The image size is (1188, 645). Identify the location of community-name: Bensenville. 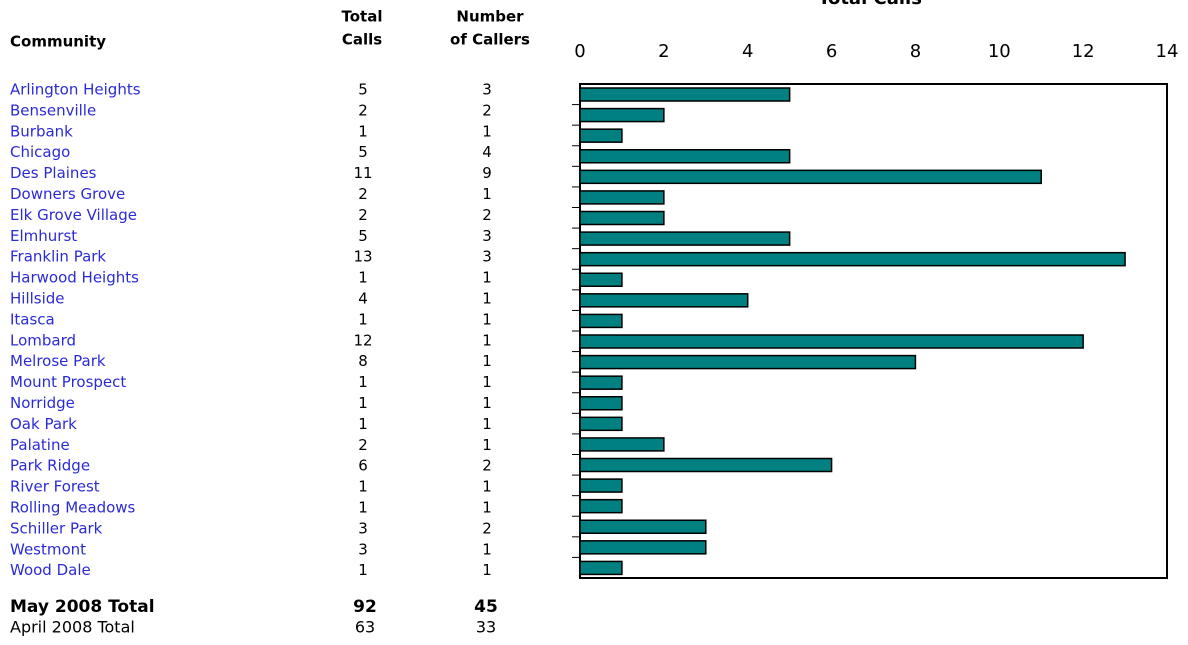
(53, 110).